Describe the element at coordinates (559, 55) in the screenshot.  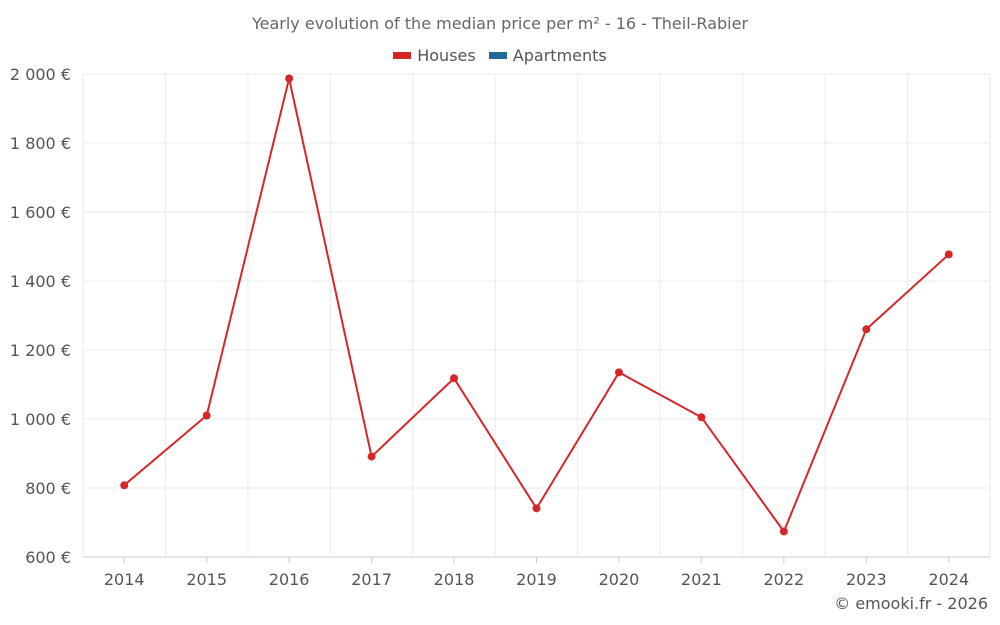
I see `legend-label-apartments: Apartments` at that location.